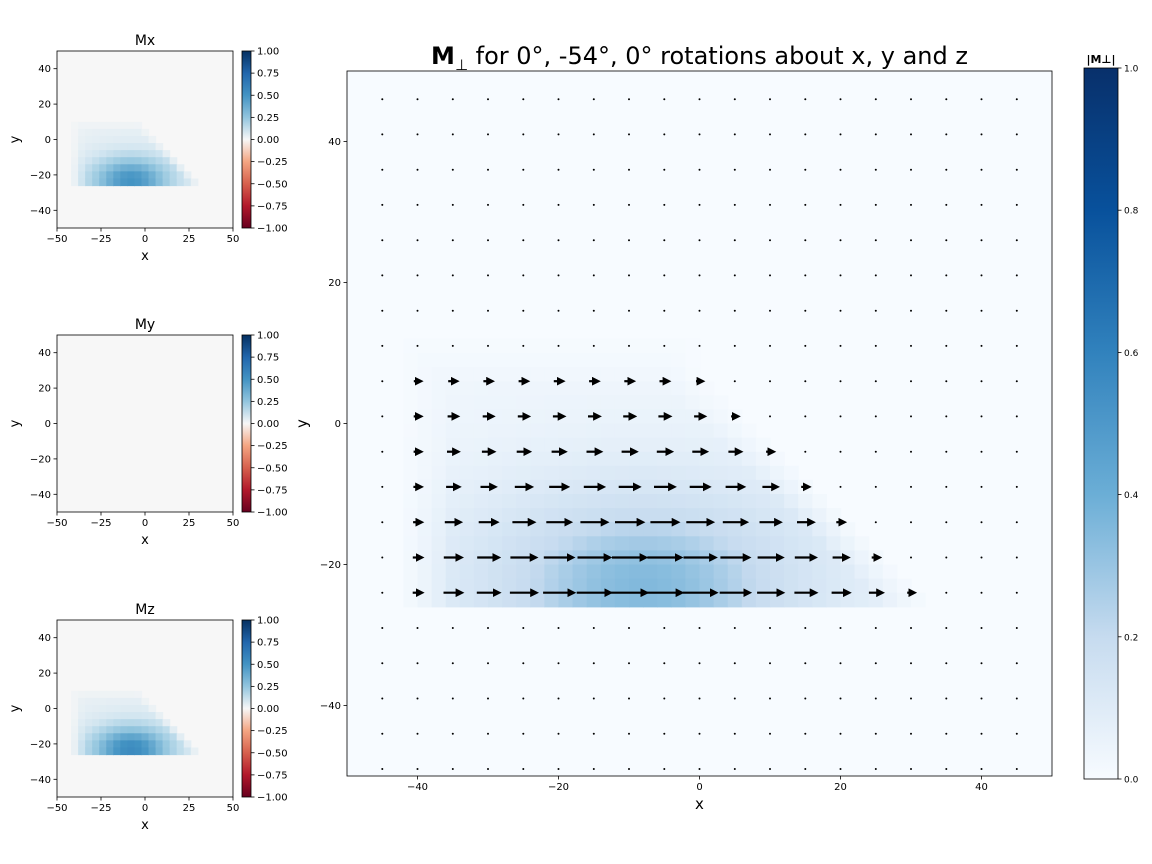 The height and width of the screenshot is (864, 1152). Describe the element at coordinates (334, 283) in the screenshot. I see `y-tick-label: 20` at that location.